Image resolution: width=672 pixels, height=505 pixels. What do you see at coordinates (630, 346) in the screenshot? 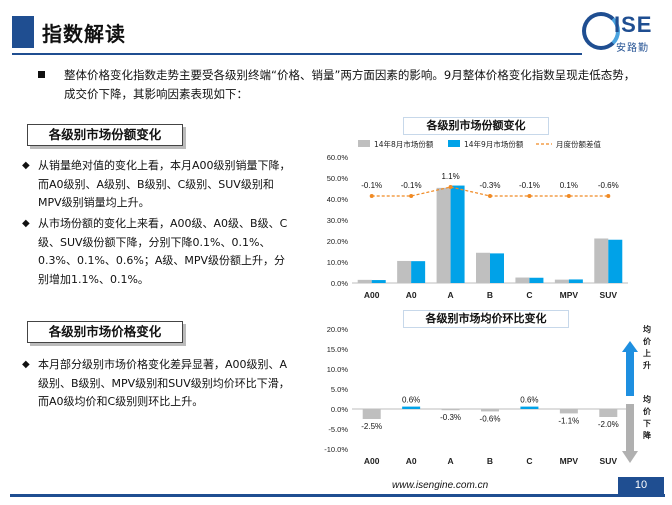
I see `arrow-up-head` at bounding box center [630, 346].